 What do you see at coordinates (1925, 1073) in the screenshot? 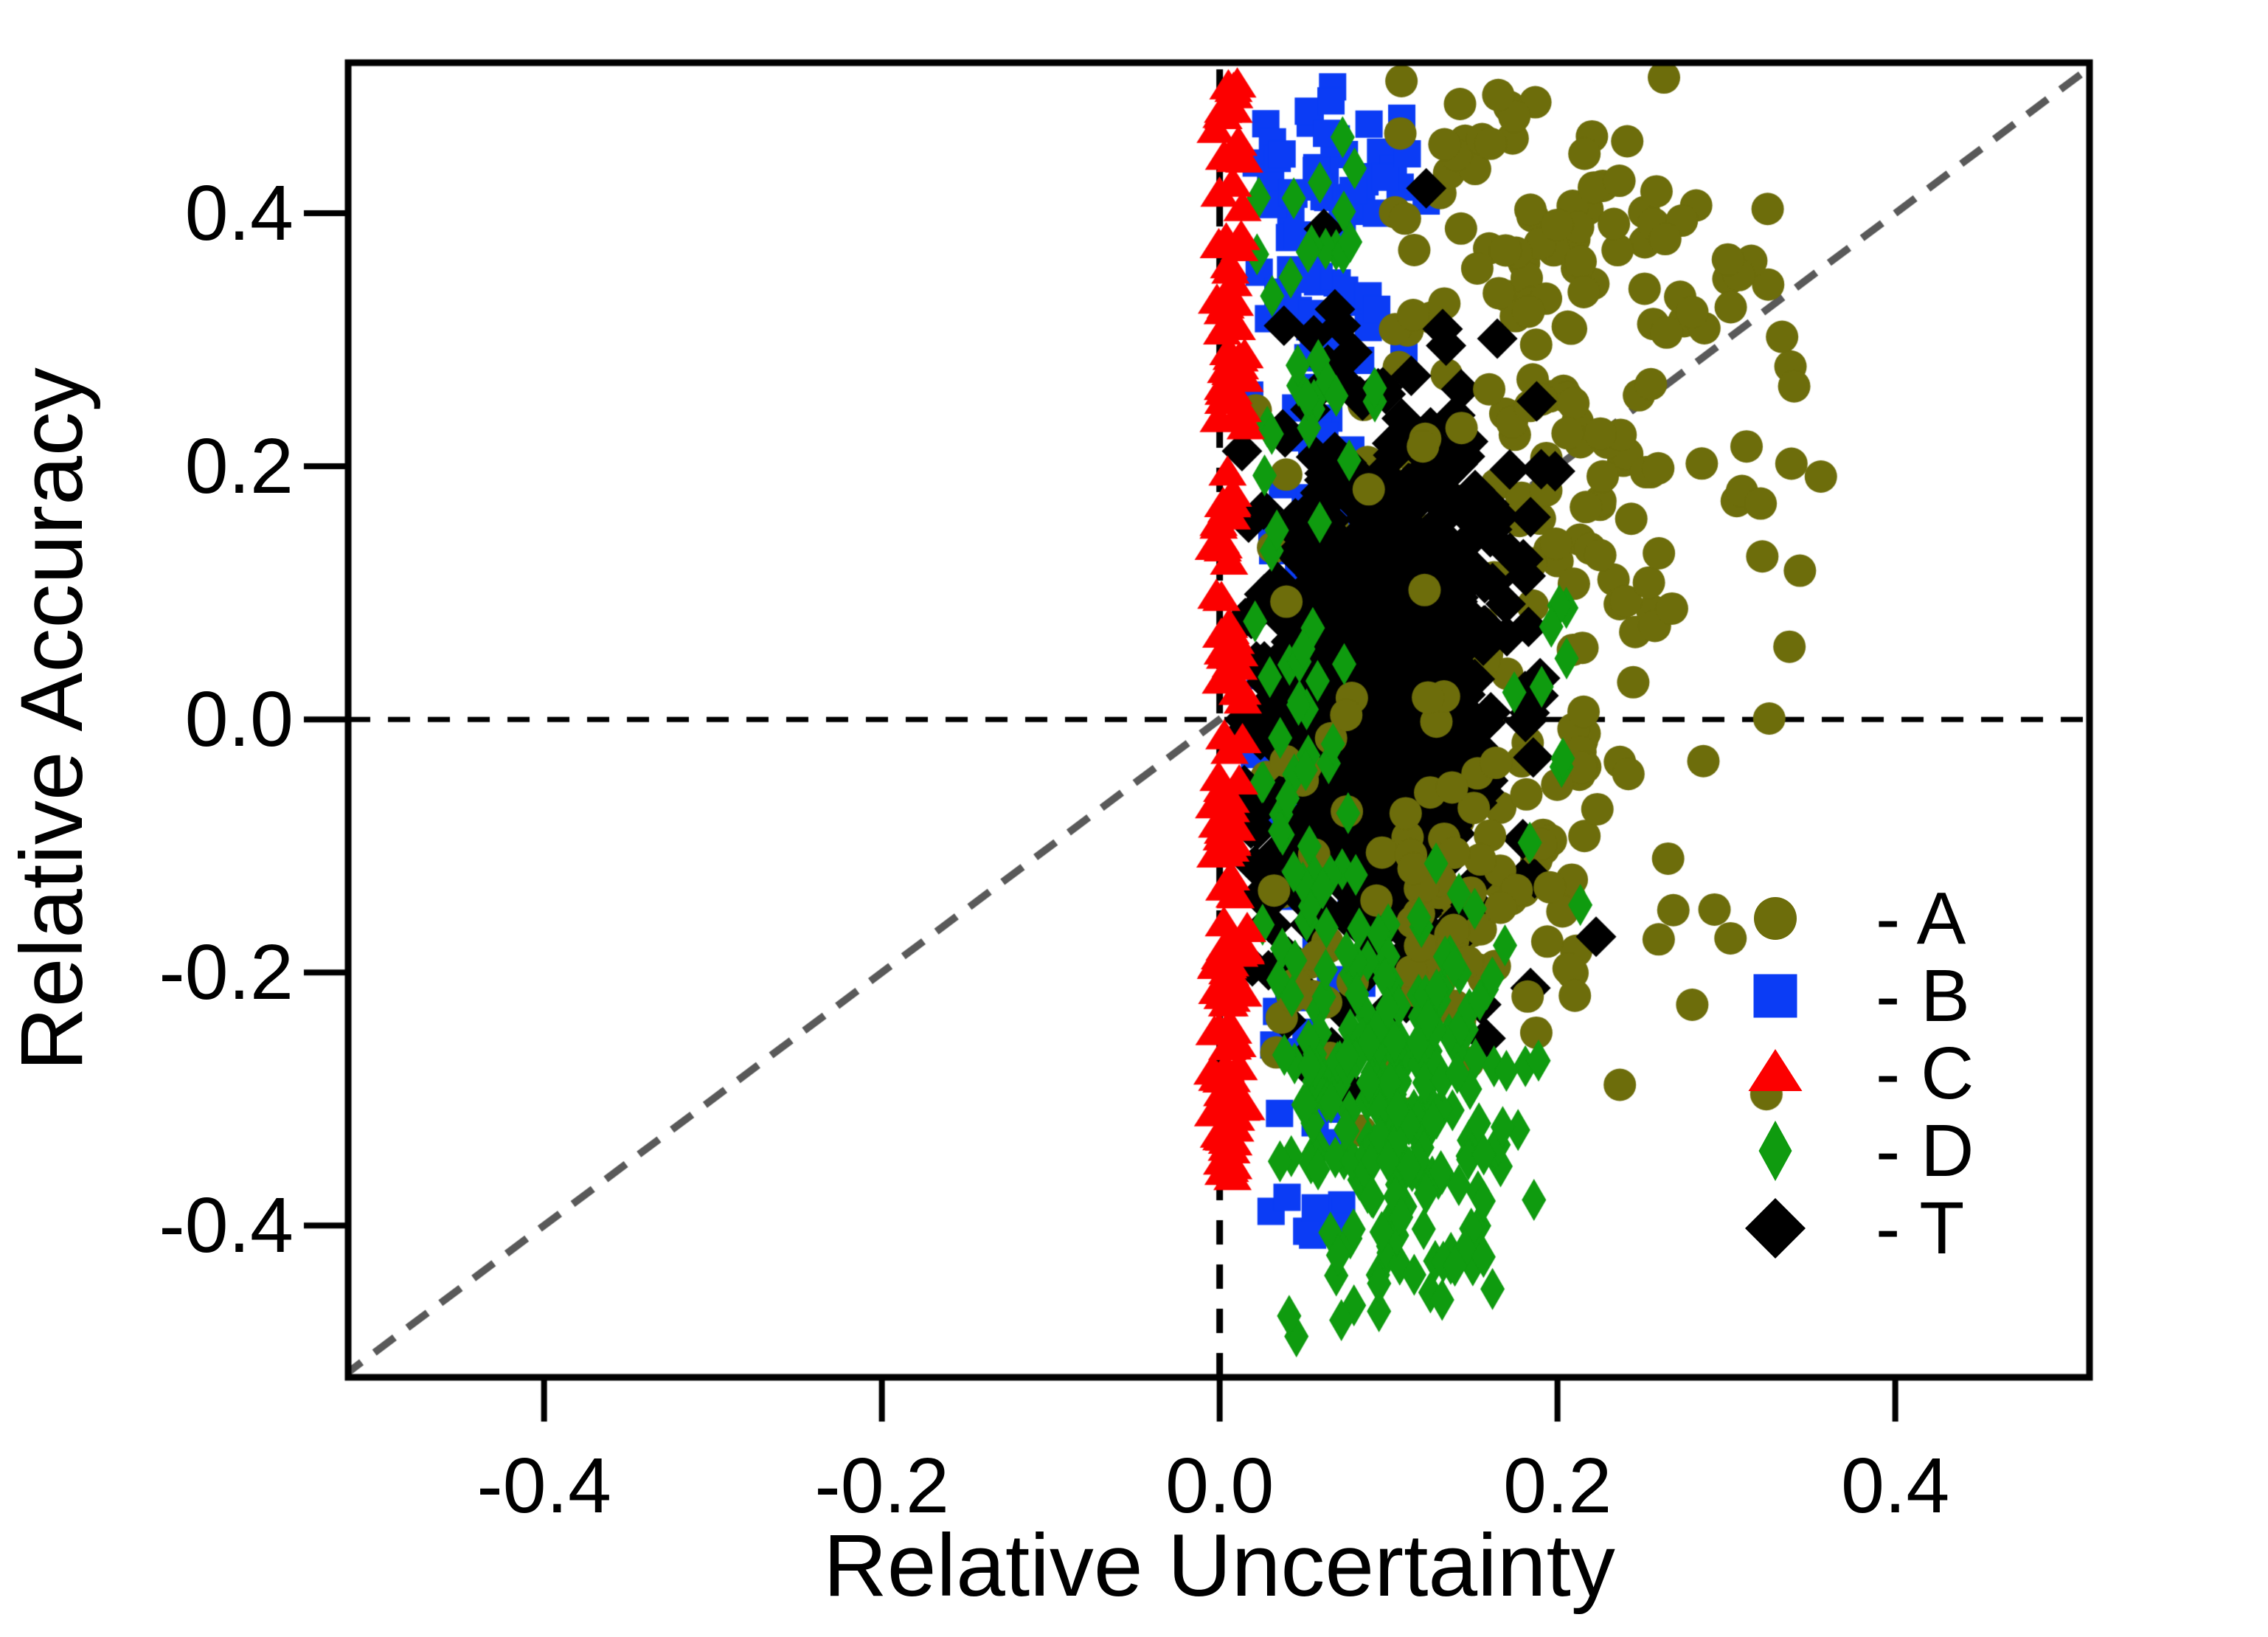
I see `legend-label-C: - C` at bounding box center [1925, 1073].